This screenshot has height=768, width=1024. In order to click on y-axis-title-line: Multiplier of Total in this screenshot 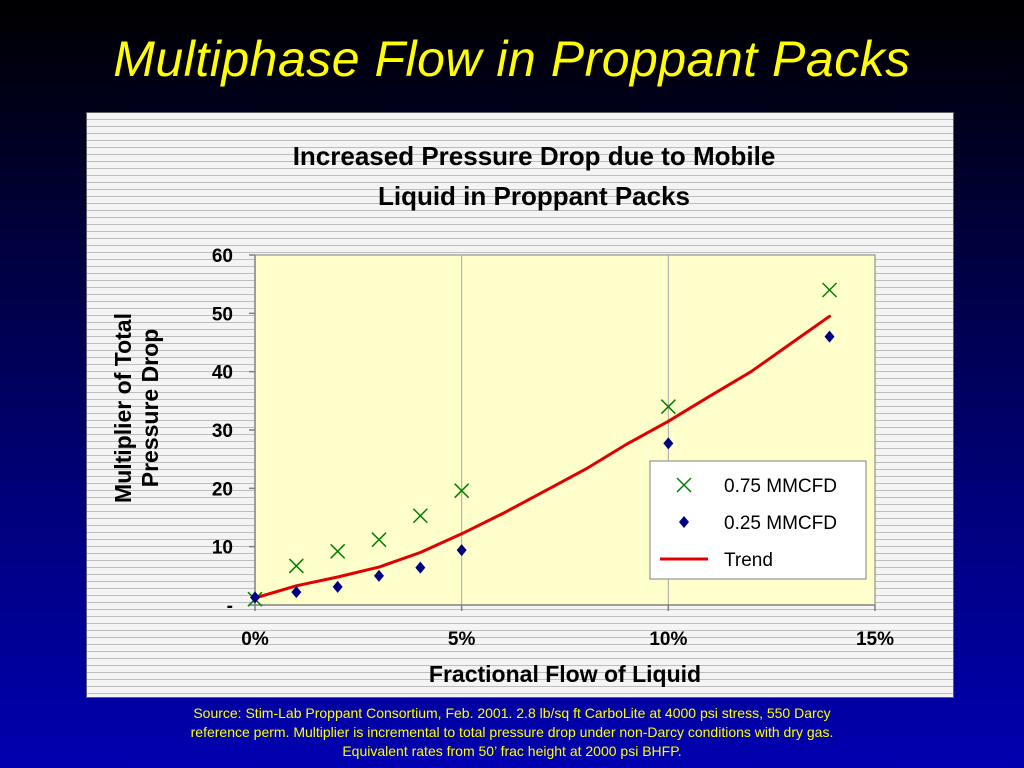, I will do `click(123, 408)`.